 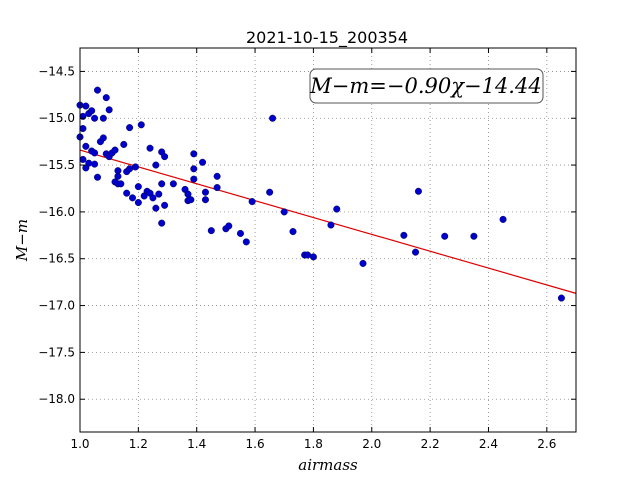 I want to click on fit-equation: M−m=−0.90χ−14.44, so click(x=425, y=86).